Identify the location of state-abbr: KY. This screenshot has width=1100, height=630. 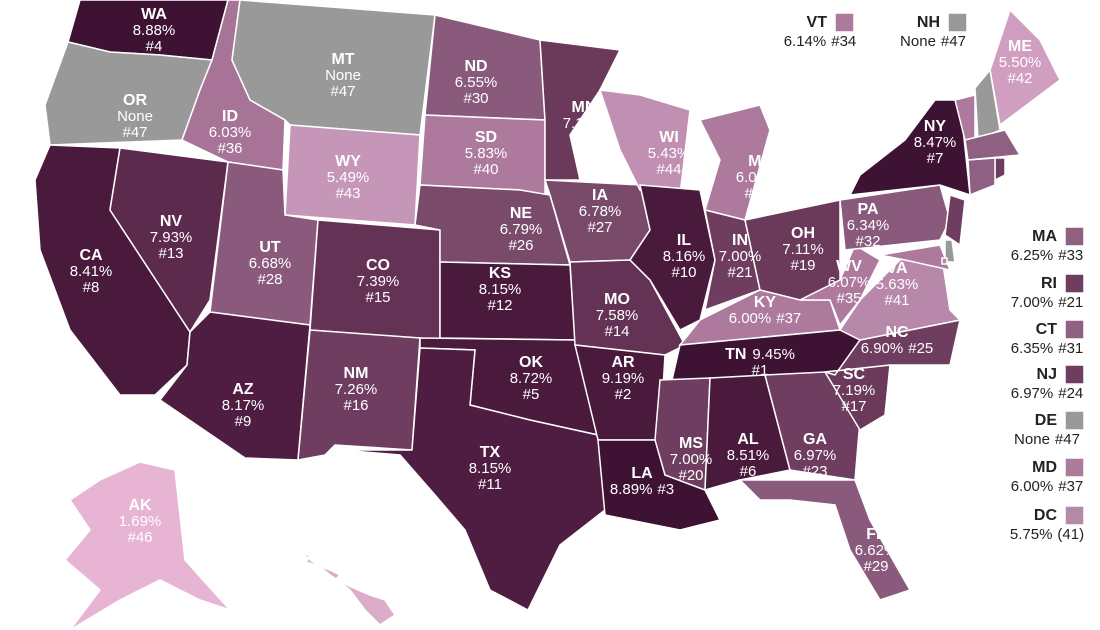
(765, 302).